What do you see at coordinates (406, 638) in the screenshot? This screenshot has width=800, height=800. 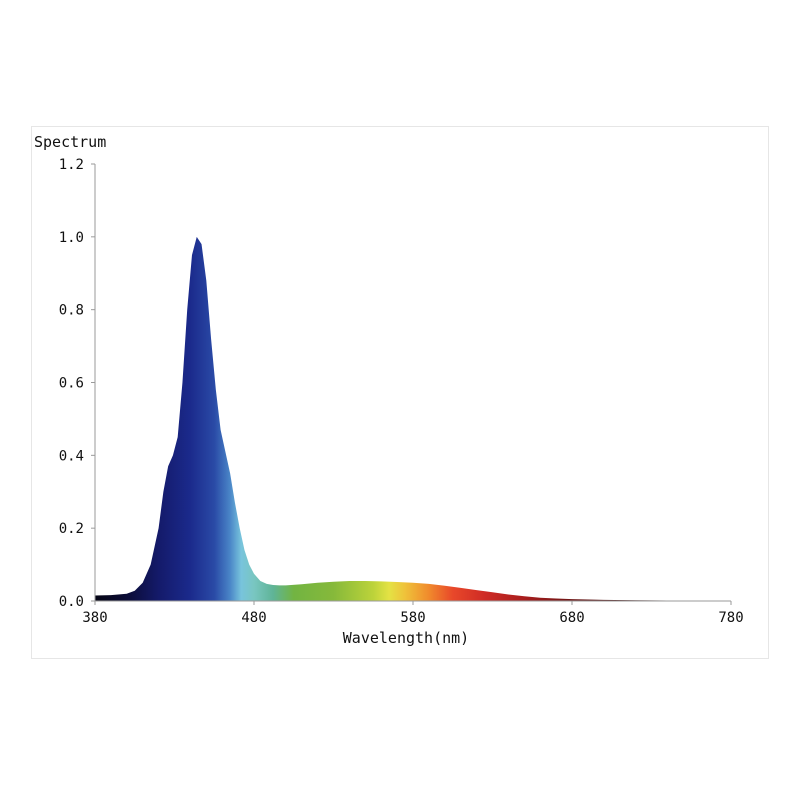 I see `x-axis-label: Wavelength(nm)` at bounding box center [406, 638].